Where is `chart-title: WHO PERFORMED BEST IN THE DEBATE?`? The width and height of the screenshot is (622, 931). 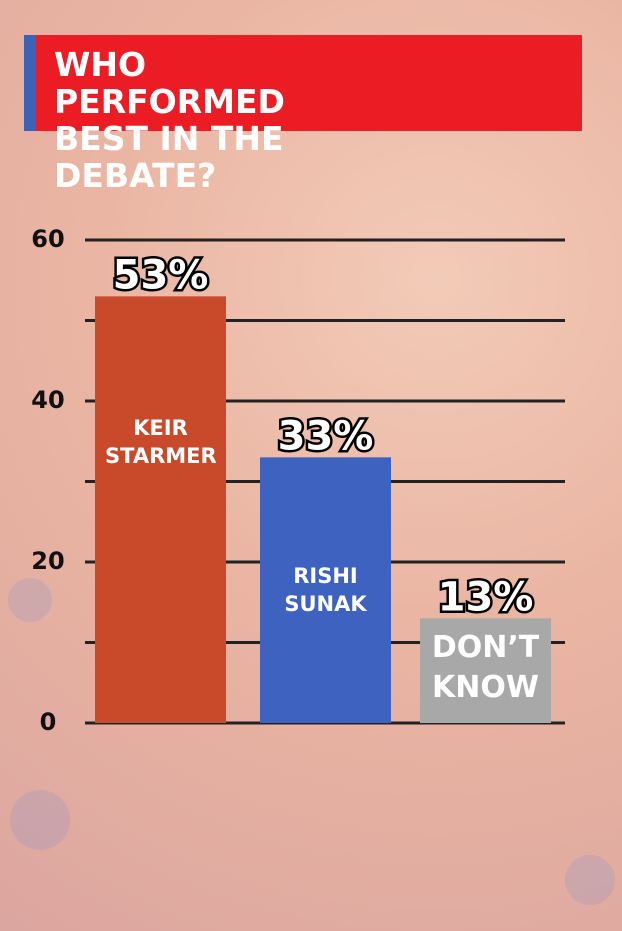
chart-title: WHO PERFORMED BEST IN THE DEBATE? is located at coordinates (169, 120).